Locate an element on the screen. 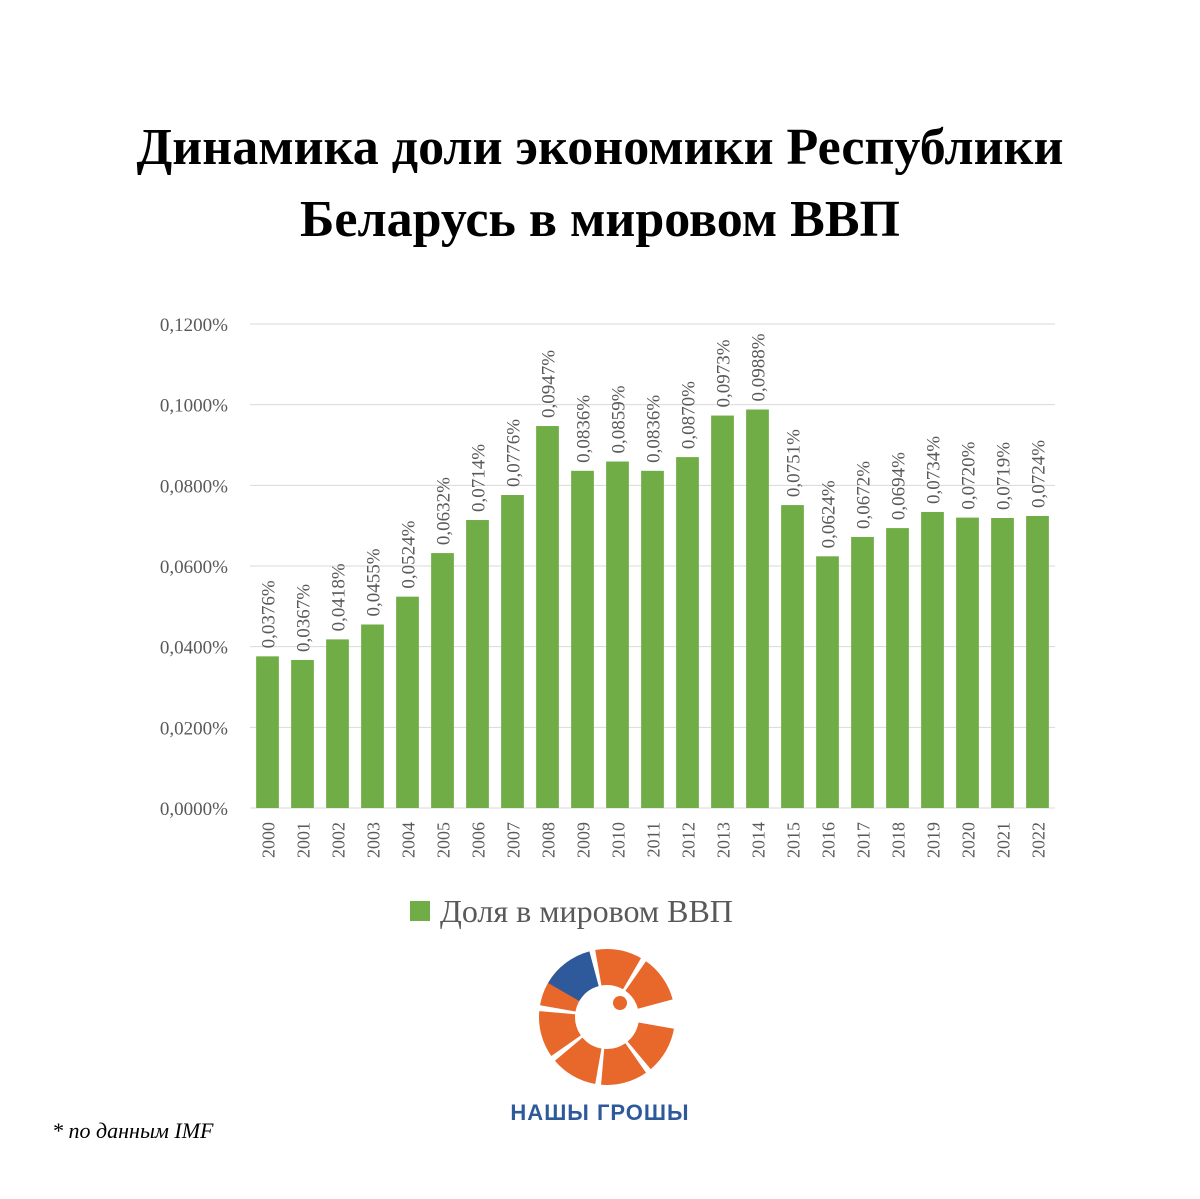 The height and width of the screenshot is (1199, 1200). legend: Доля в мировом ВВП is located at coordinates (571, 911).